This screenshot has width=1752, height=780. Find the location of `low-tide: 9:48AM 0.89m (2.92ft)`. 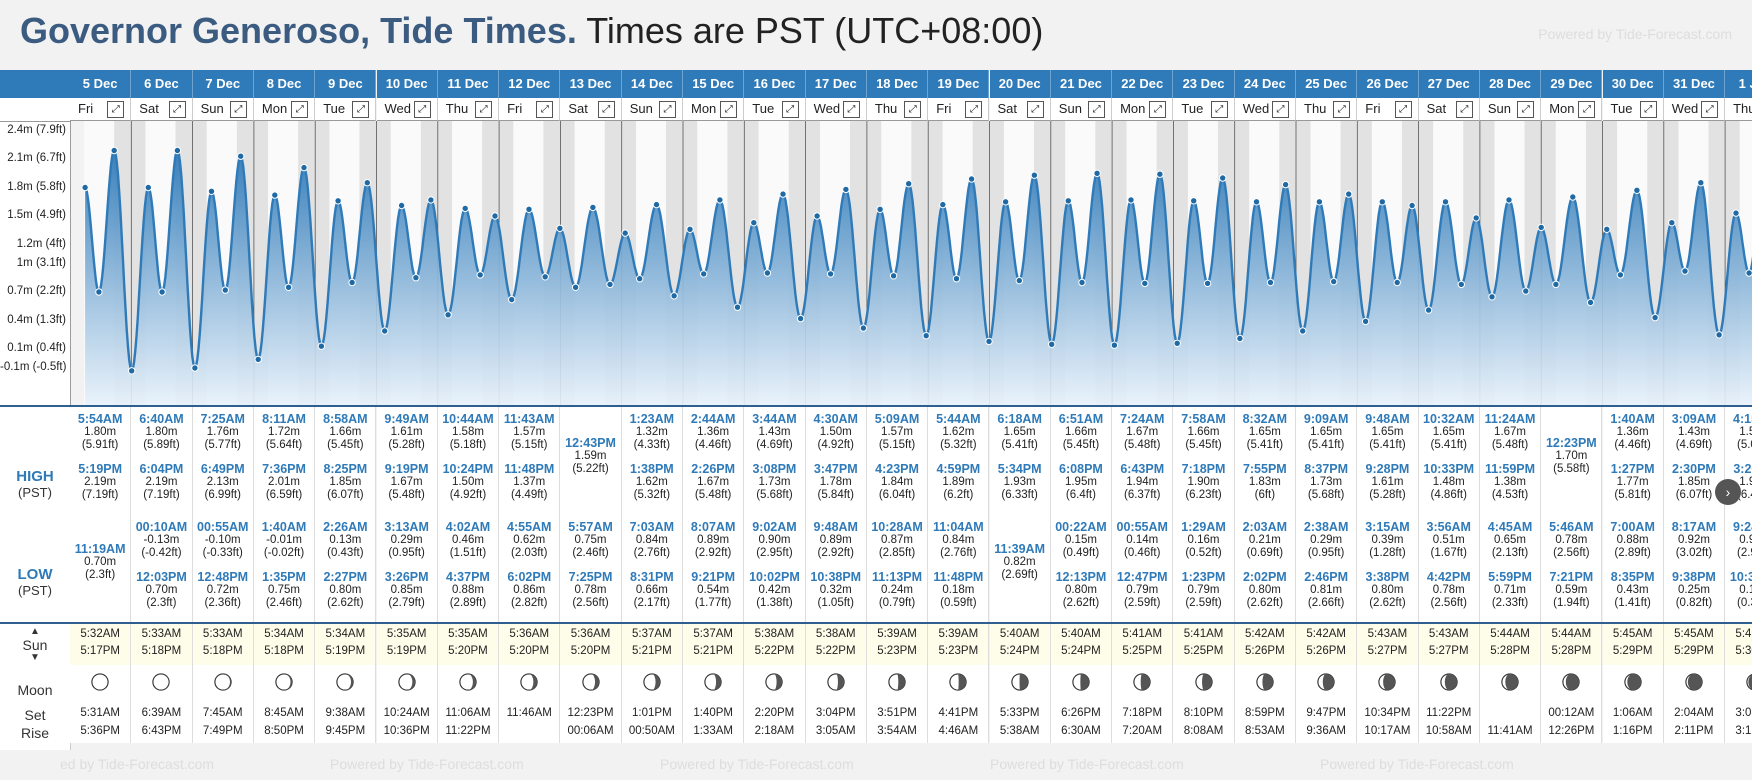

low-tide: 9:48AM 0.89m (2.92ft) is located at coordinates (836, 540).